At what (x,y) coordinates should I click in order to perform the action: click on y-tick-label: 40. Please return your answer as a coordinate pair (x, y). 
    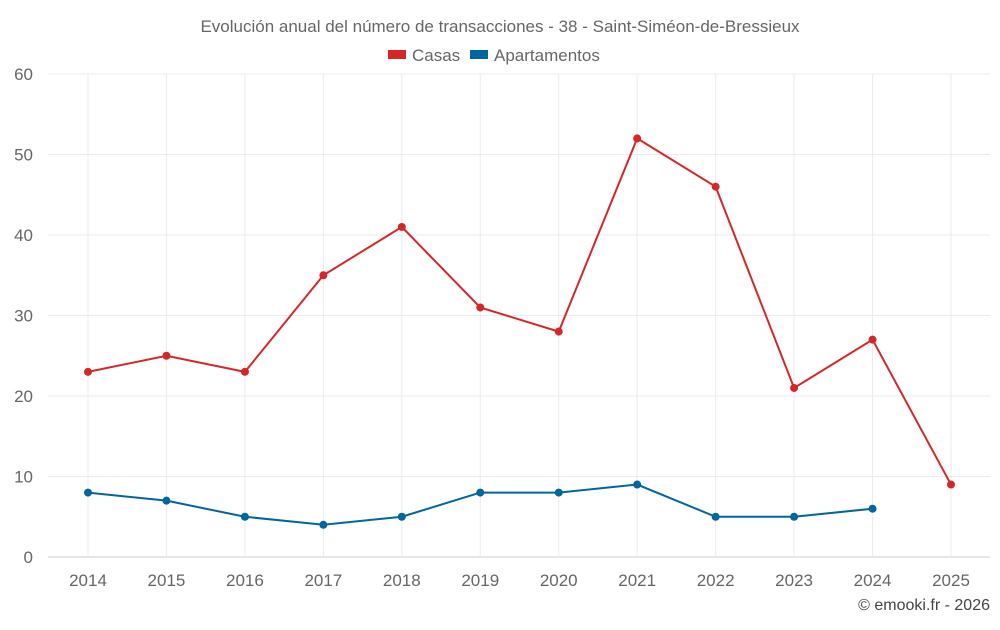
    Looking at the image, I should click on (23, 235).